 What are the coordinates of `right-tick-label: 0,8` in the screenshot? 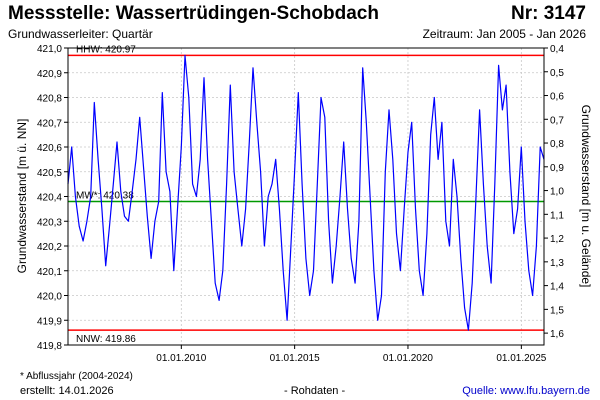 It's located at (557, 144).